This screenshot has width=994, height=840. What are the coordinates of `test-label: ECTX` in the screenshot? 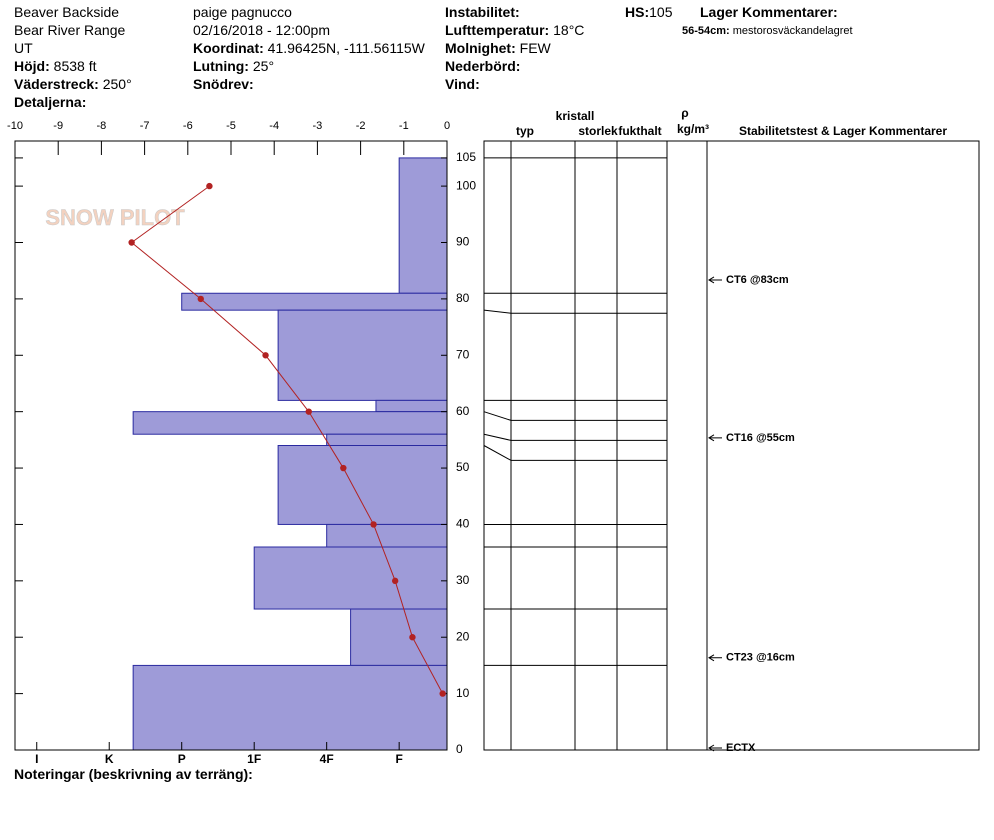 It's located at (741, 748).